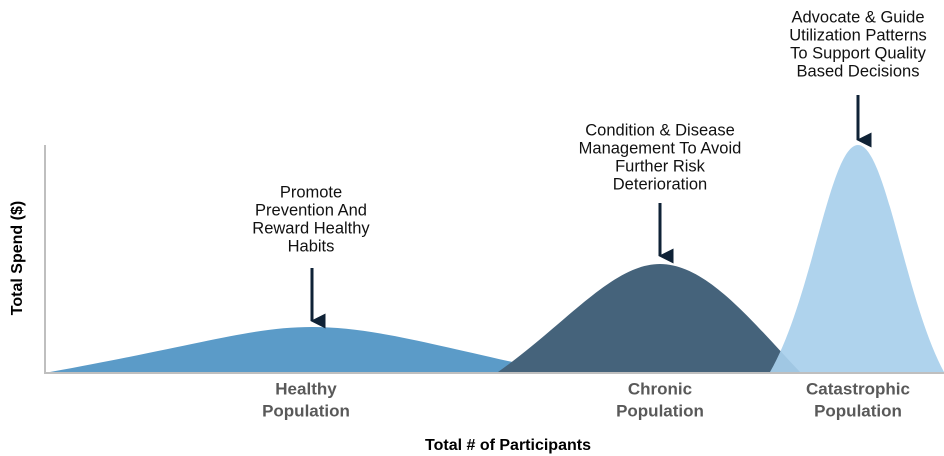  Describe the element at coordinates (857, 258) in the screenshot. I see `catastrophic-curve` at that location.